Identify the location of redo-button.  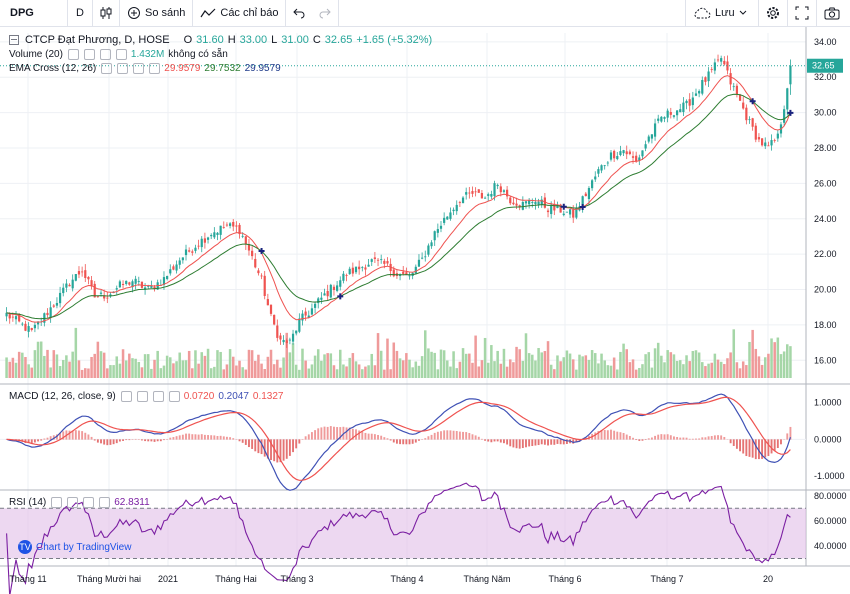
(325, 13).